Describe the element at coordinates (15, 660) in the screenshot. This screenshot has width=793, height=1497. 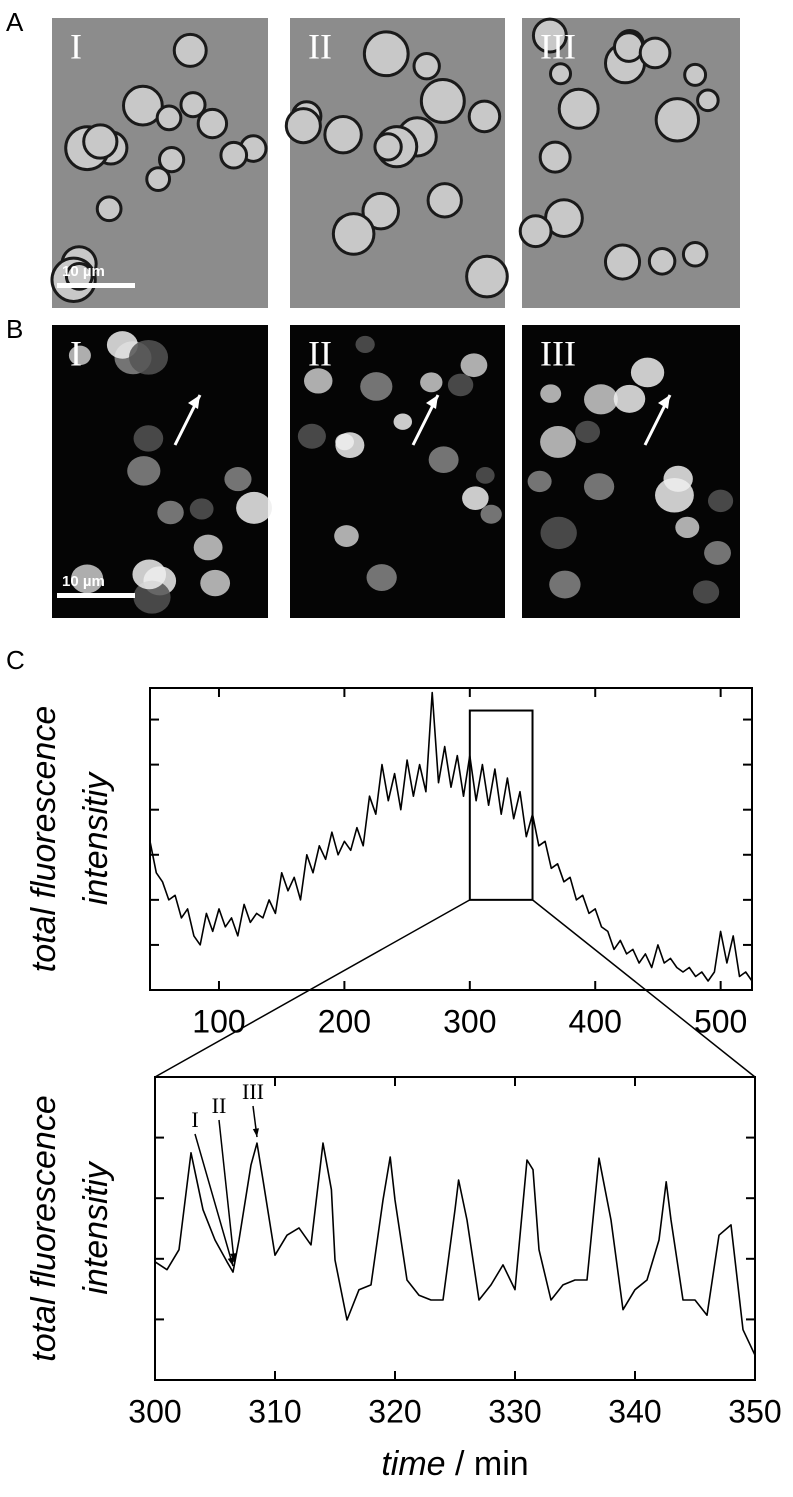
I see `panel-label: C` at that location.